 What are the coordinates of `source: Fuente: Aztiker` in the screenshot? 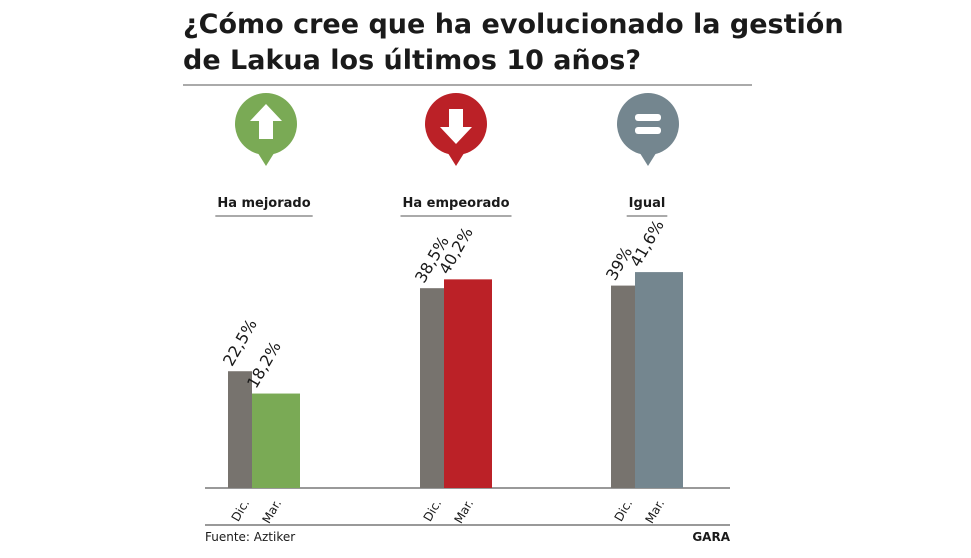 It's located at (250, 537).